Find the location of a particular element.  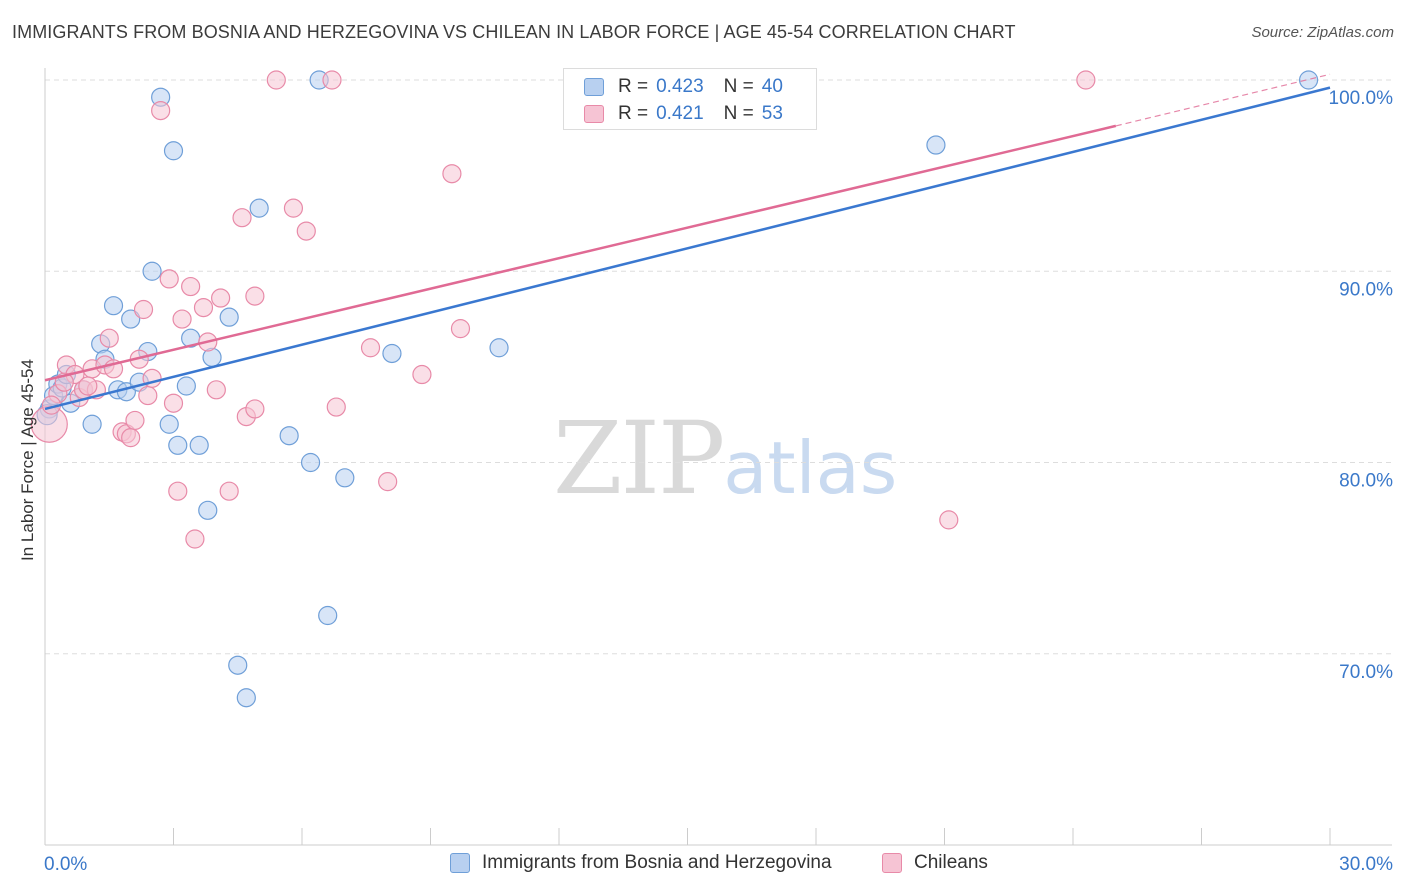

legend-swatch-blue is located at coordinates (594, 87).